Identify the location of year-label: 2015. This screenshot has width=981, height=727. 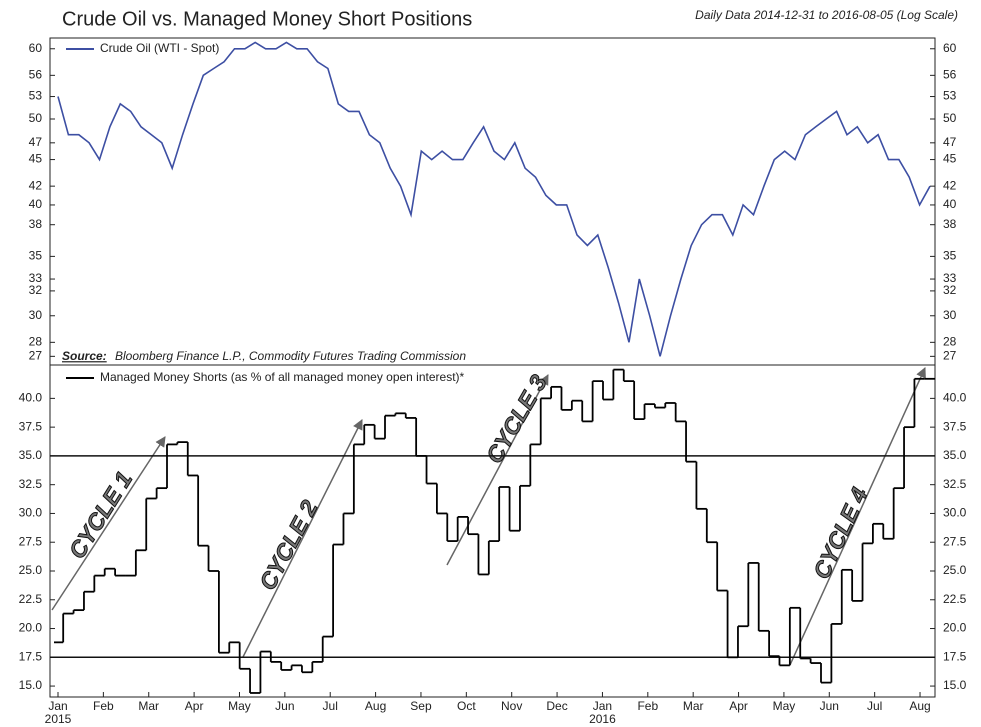
(58, 719).